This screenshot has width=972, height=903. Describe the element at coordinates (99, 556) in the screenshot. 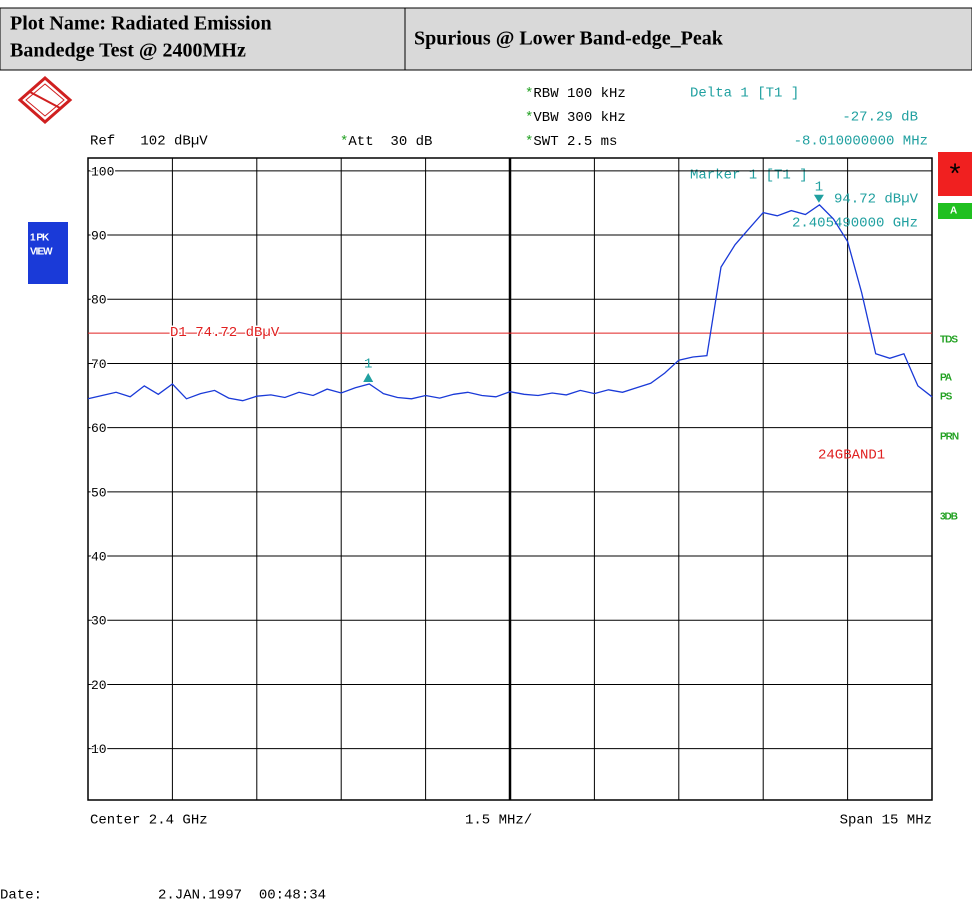

I see `y-tick-label: 40` at that location.